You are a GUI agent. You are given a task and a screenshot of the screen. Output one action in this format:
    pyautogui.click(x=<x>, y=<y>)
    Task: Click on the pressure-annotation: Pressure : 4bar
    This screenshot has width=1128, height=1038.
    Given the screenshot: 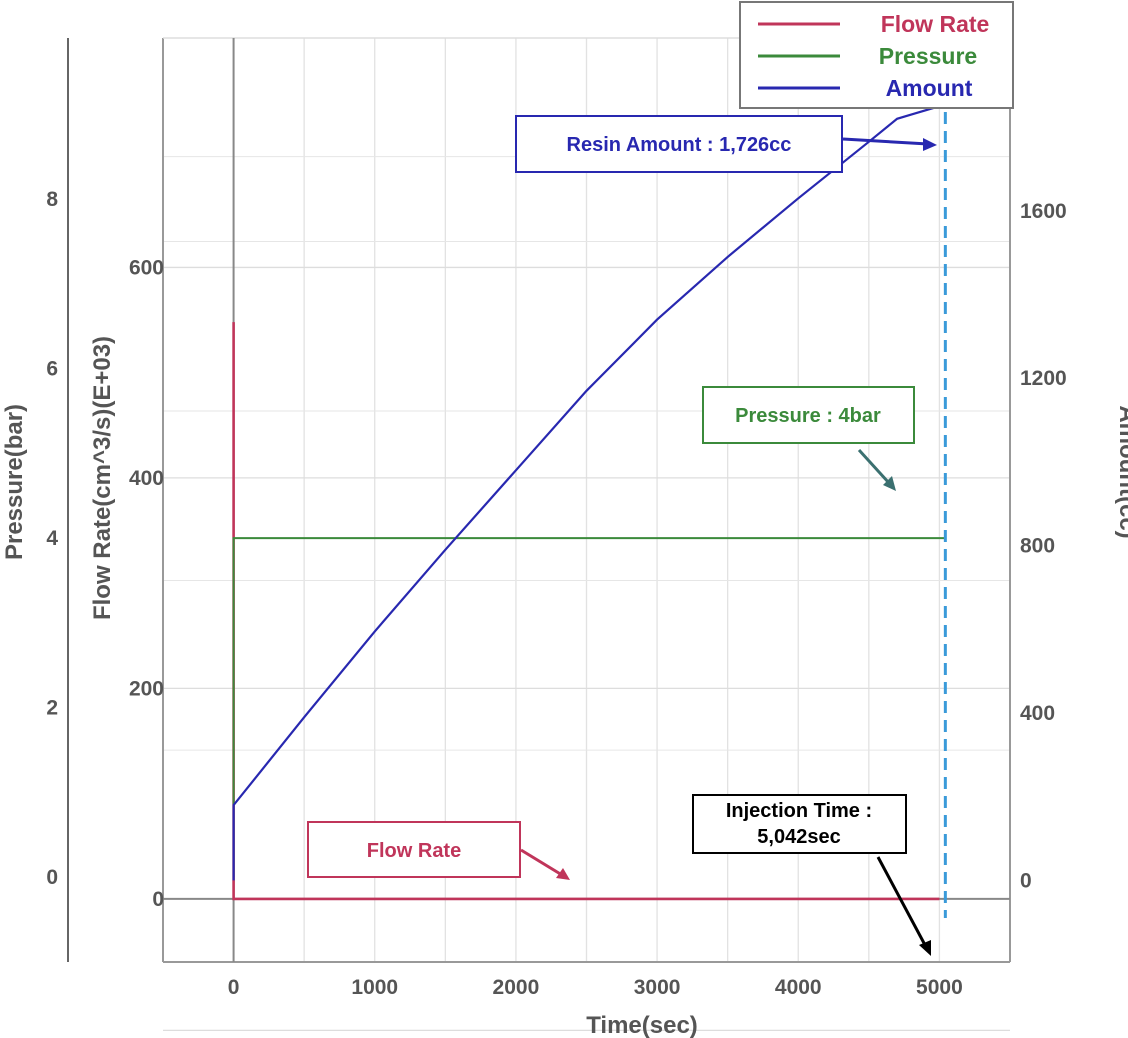 What is the action you would take?
    pyautogui.click(x=808, y=438)
    